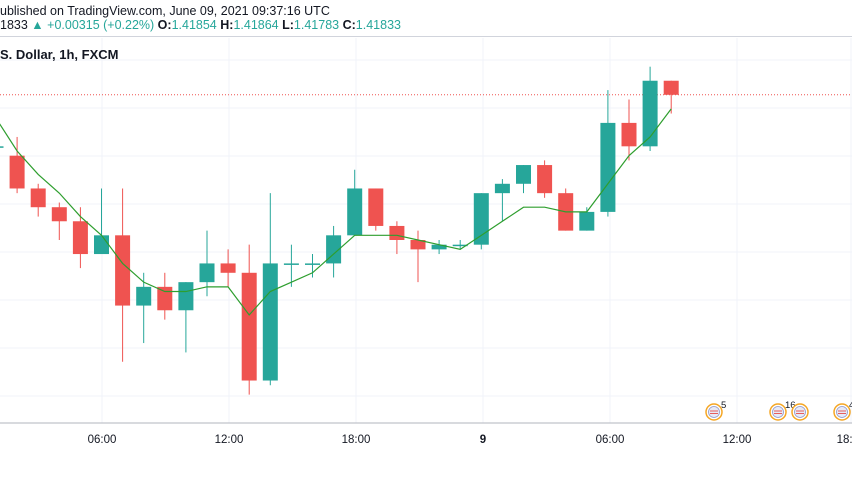 Image resolution: width=852 pixels, height=485 pixels. I want to click on event-count: 16, so click(790, 405).